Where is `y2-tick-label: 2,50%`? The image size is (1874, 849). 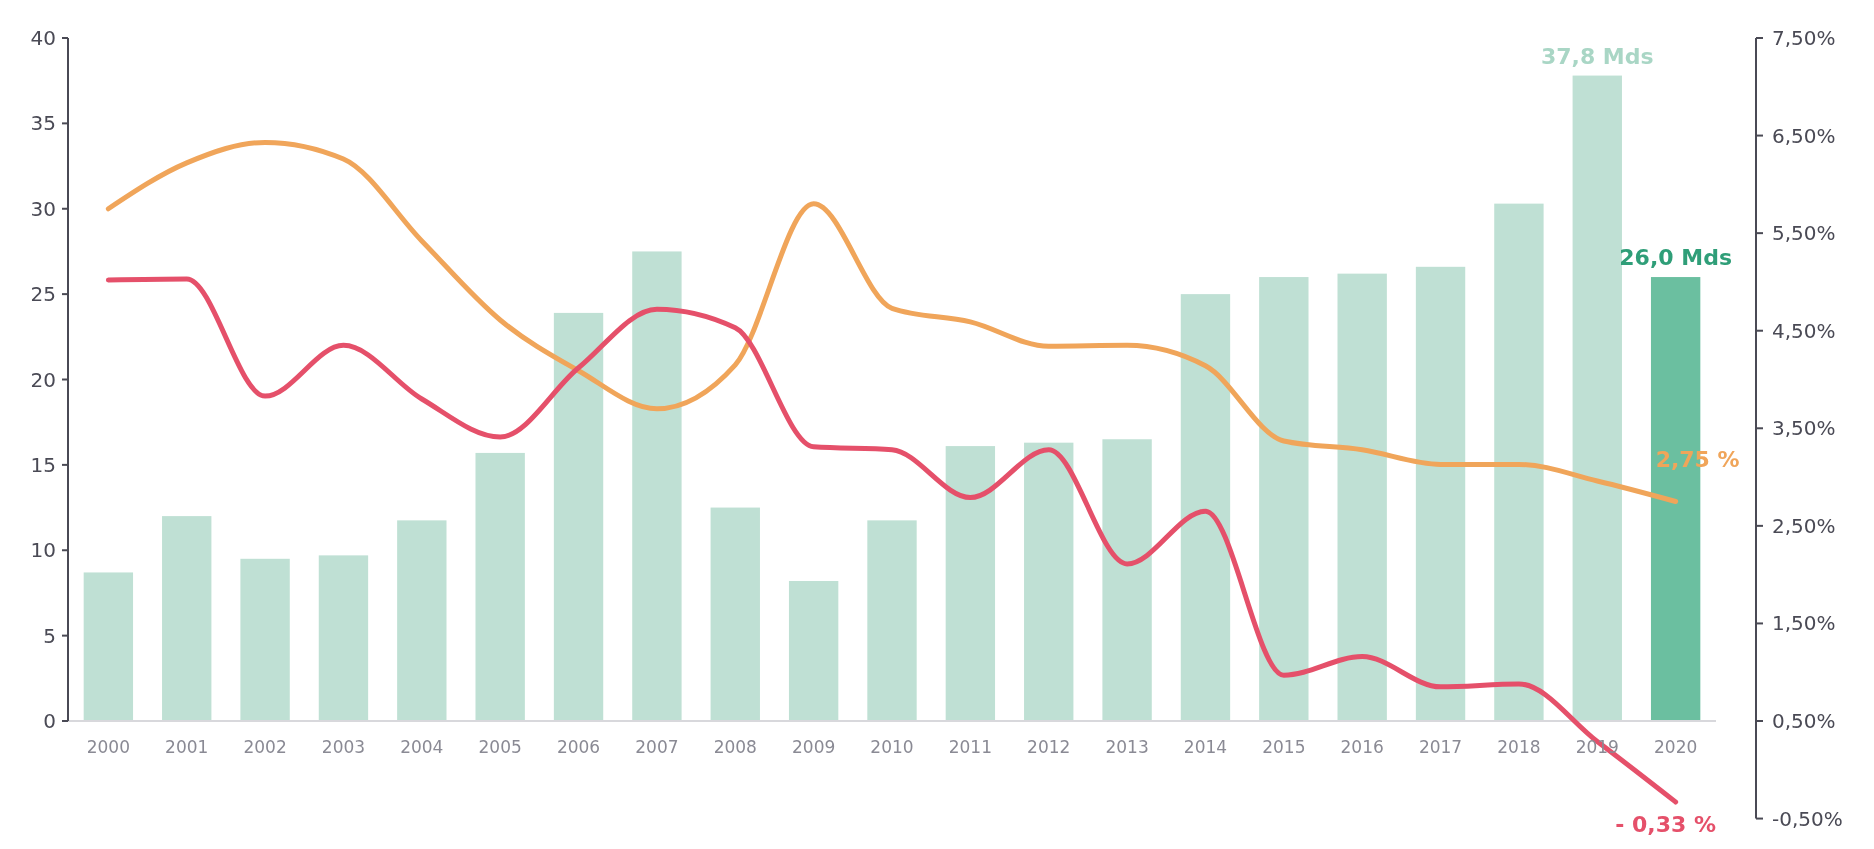 y2-tick-label: 2,50% is located at coordinates (1804, 525).